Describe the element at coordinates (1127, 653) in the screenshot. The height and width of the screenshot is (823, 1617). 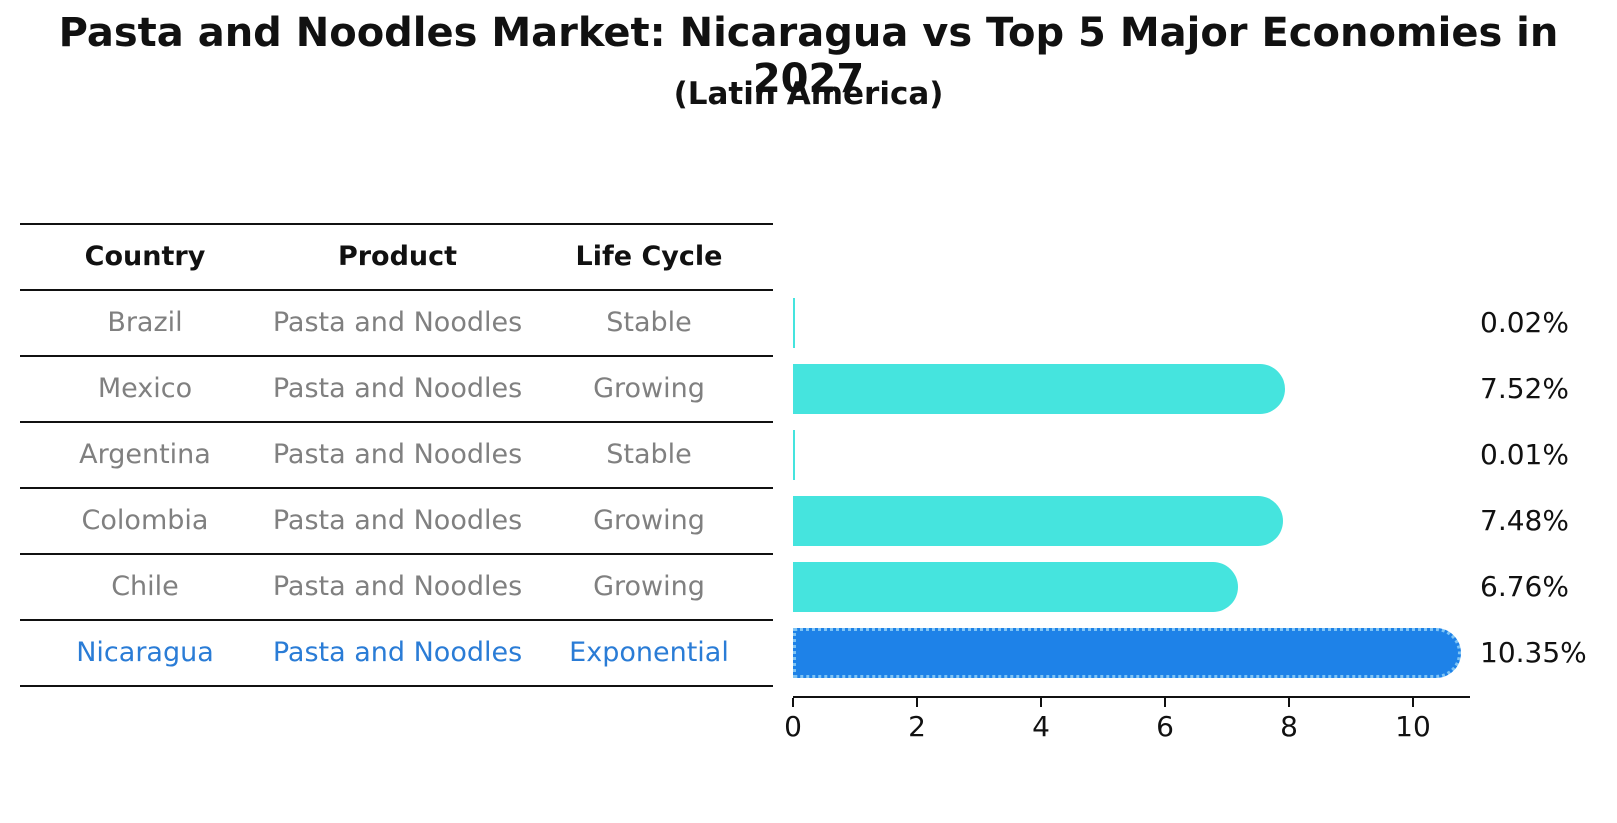
I see `bar-nicaragua` at that location.